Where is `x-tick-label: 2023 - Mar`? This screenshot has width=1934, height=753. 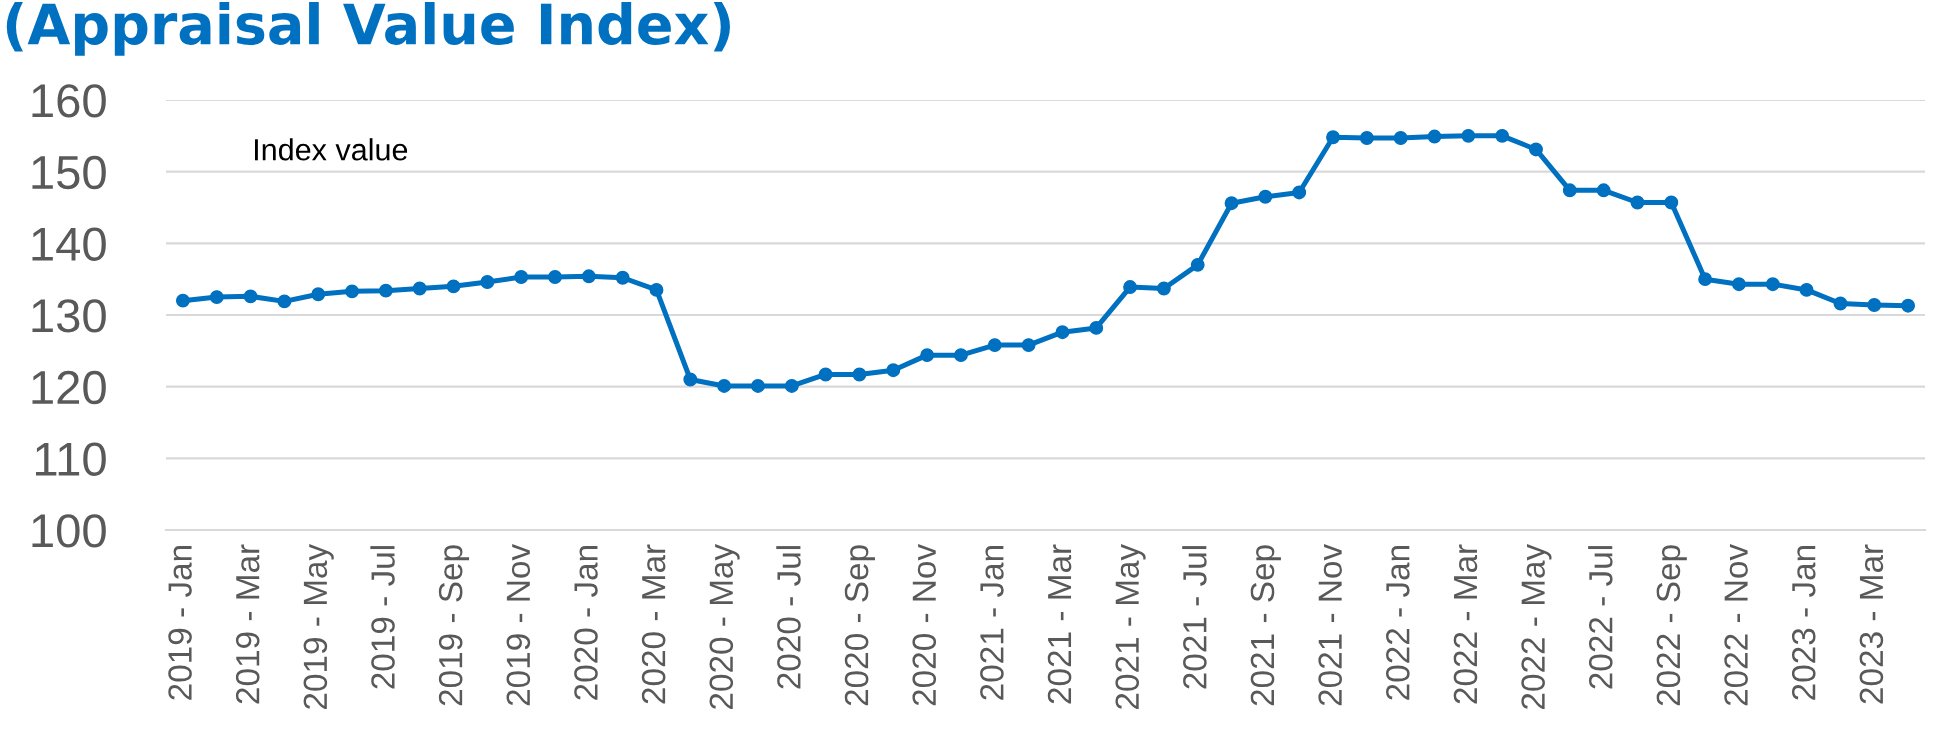
x-tick-label: 2023 - Mar is located at coordinates (1871, 624).